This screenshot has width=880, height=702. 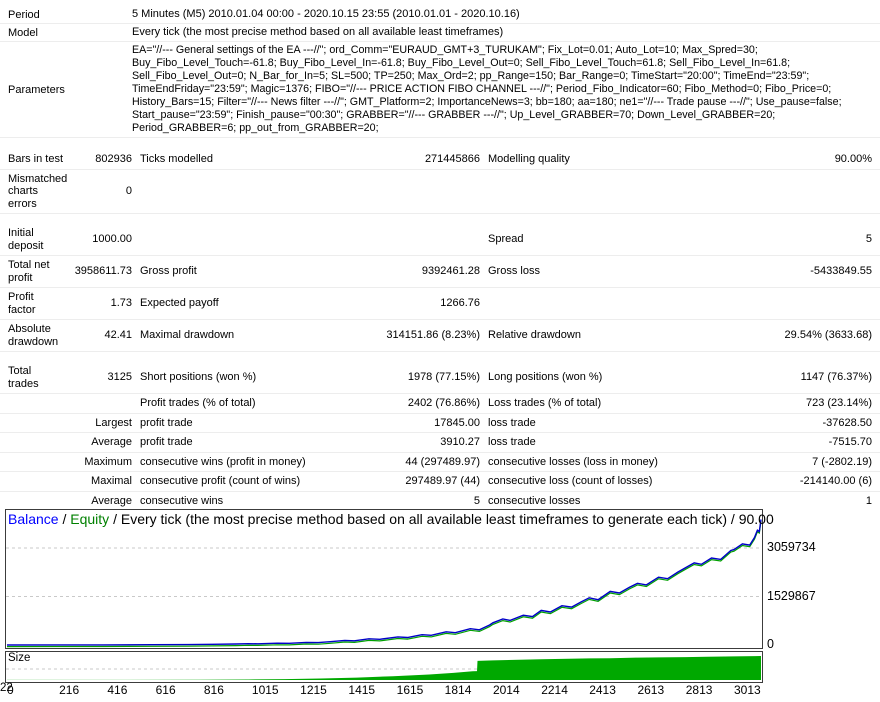 What do you see at coordinates (119, 377) in the screenshot?
I see `stat-value: 3125` at bounding box center [119, 377].